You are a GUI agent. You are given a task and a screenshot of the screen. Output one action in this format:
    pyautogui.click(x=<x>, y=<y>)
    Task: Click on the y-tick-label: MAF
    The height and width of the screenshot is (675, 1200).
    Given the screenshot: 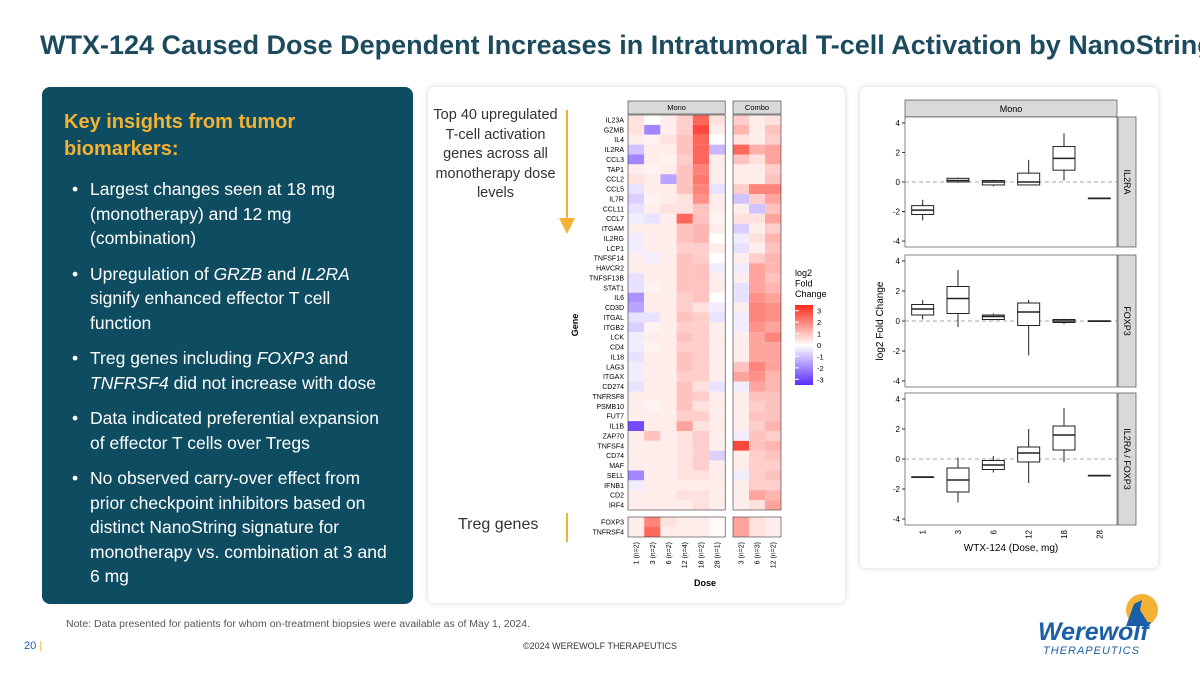 What is the action you would take?
    pyautogui.click(x=616, y=466)
    